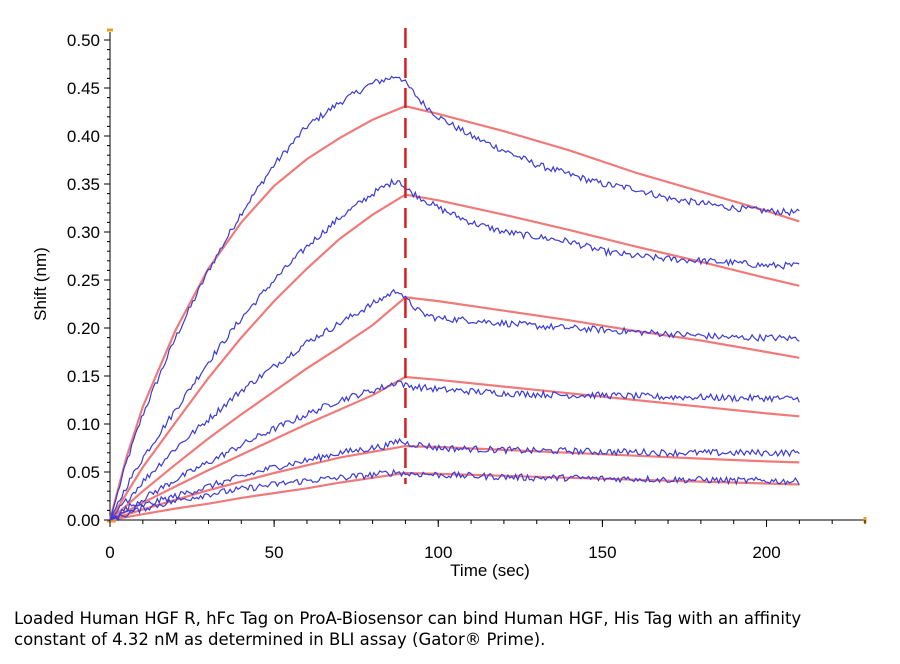 The width and height of the screenshot is (900, 664). I want to click on y-tick-label: 0.05, so click(83, 472).